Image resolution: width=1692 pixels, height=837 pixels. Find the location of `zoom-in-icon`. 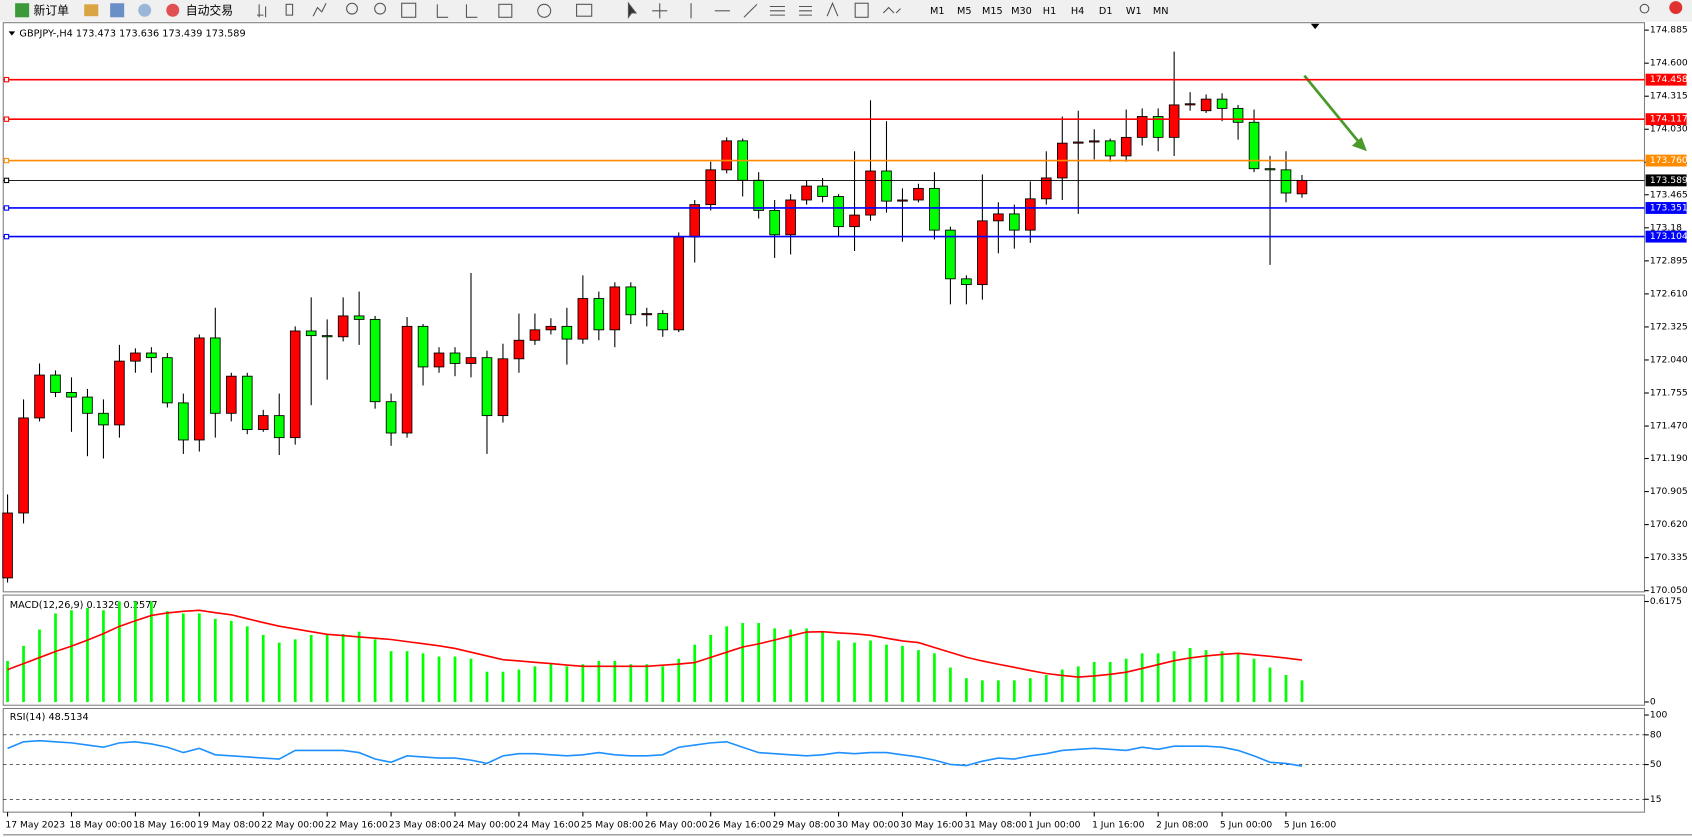

zoom-in-icon is located at coordinates (352, 8).